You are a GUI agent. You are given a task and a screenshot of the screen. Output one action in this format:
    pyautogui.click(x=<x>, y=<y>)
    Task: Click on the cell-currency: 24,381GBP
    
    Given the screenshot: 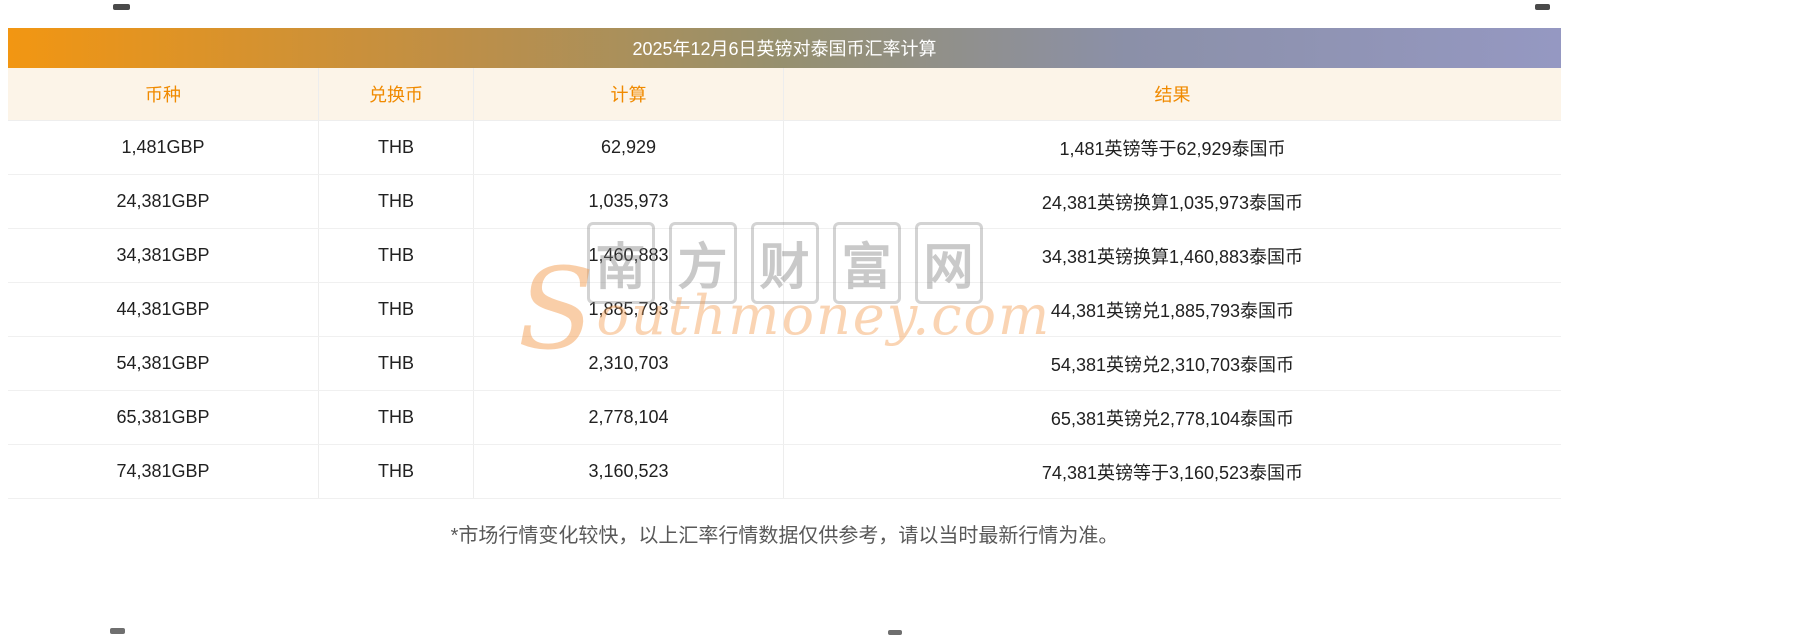 What is the action you would take?
    pyautogui.click(x=163, y=201)
    